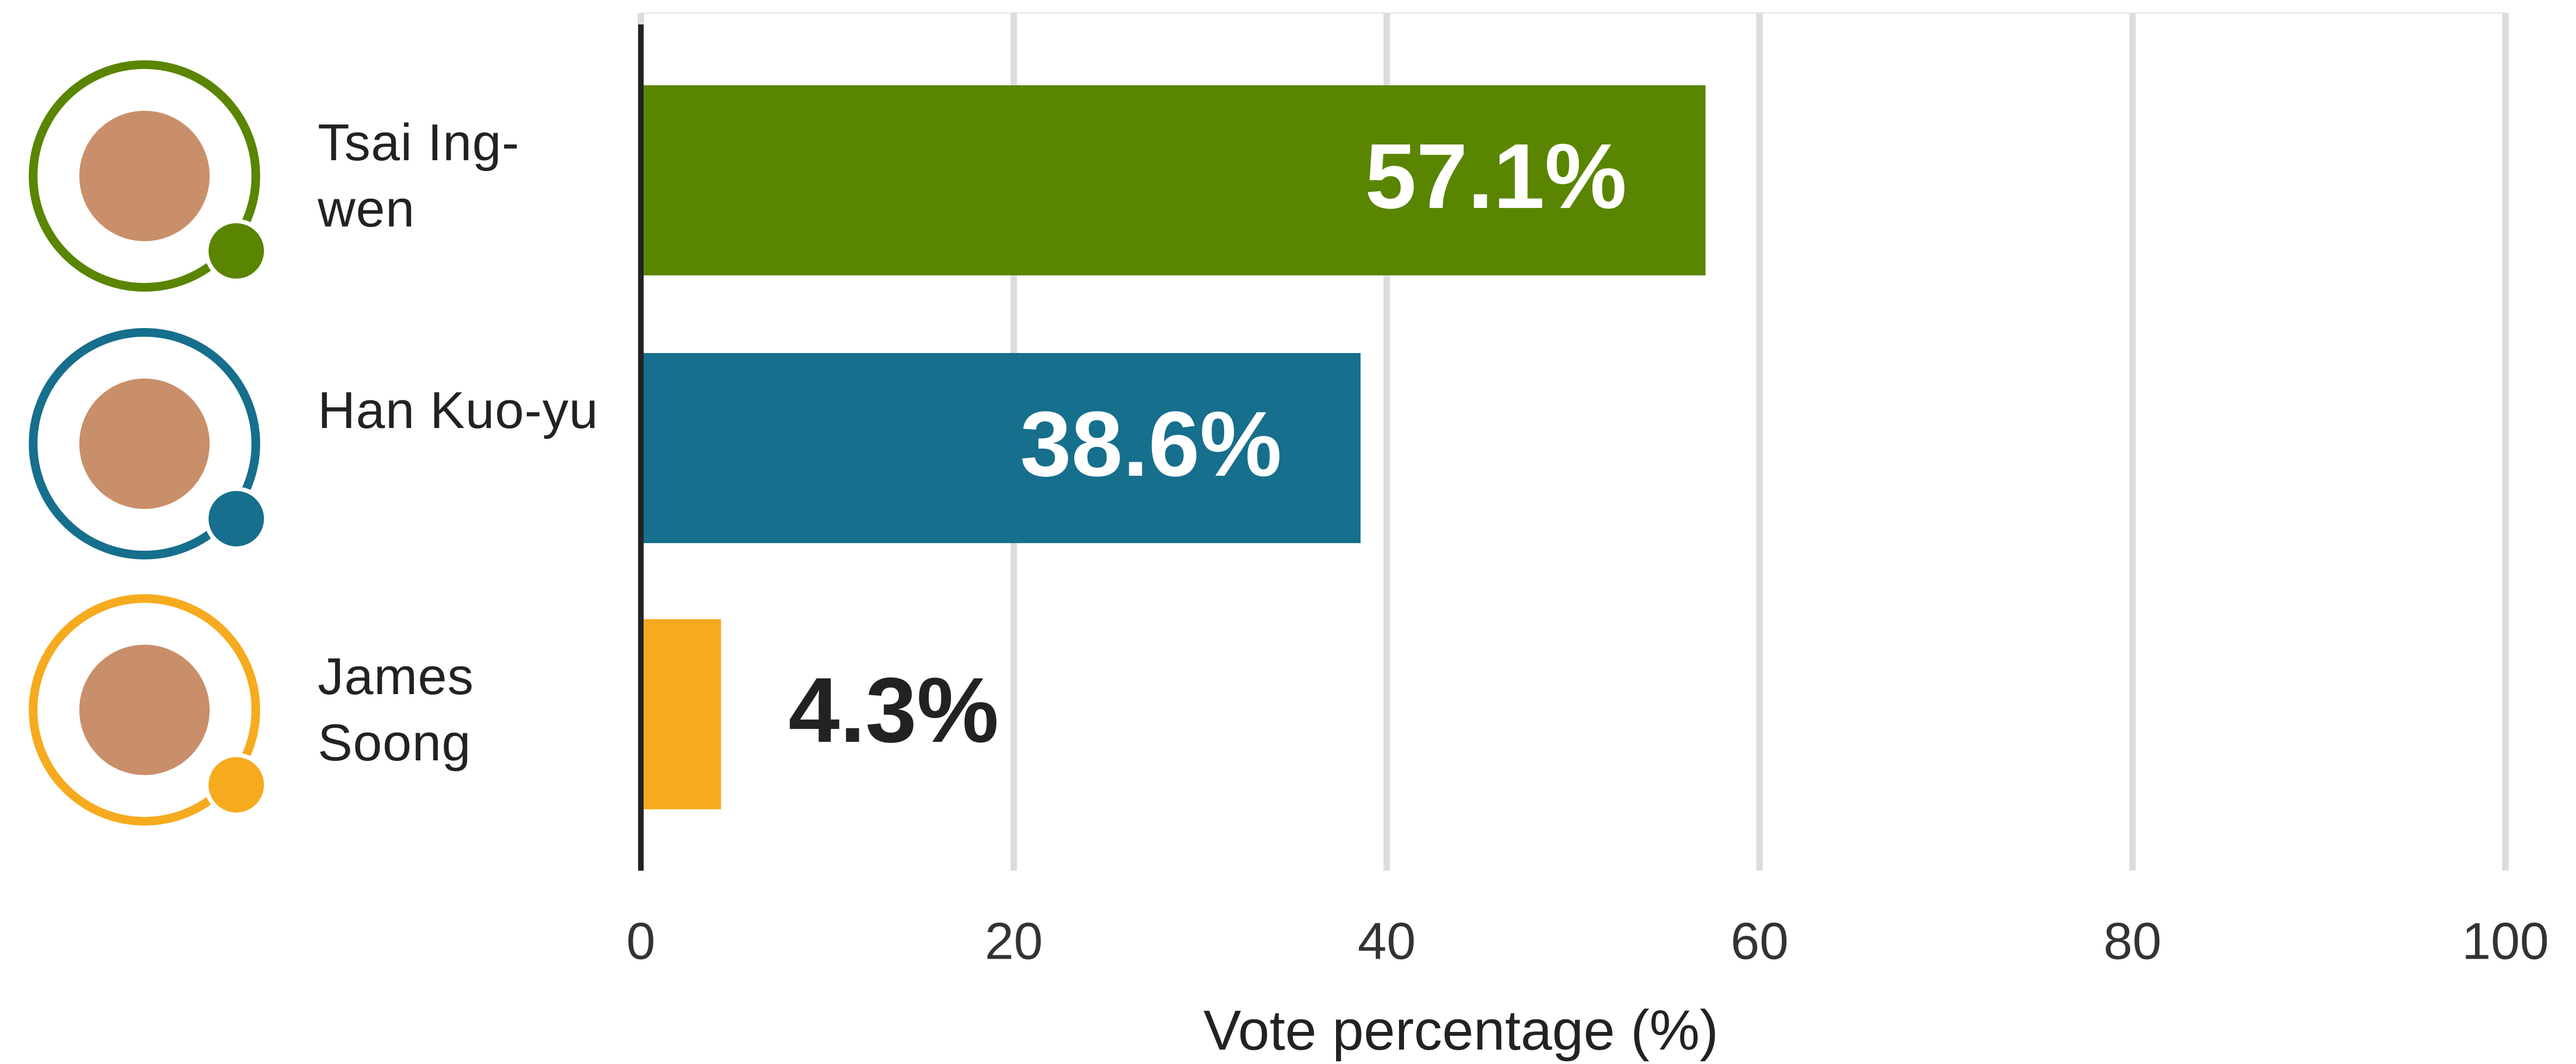  What do you see at coordinates (396, 709) in the screenshot?
I see `category-label: James Soong` at bounding box center [396, 709].